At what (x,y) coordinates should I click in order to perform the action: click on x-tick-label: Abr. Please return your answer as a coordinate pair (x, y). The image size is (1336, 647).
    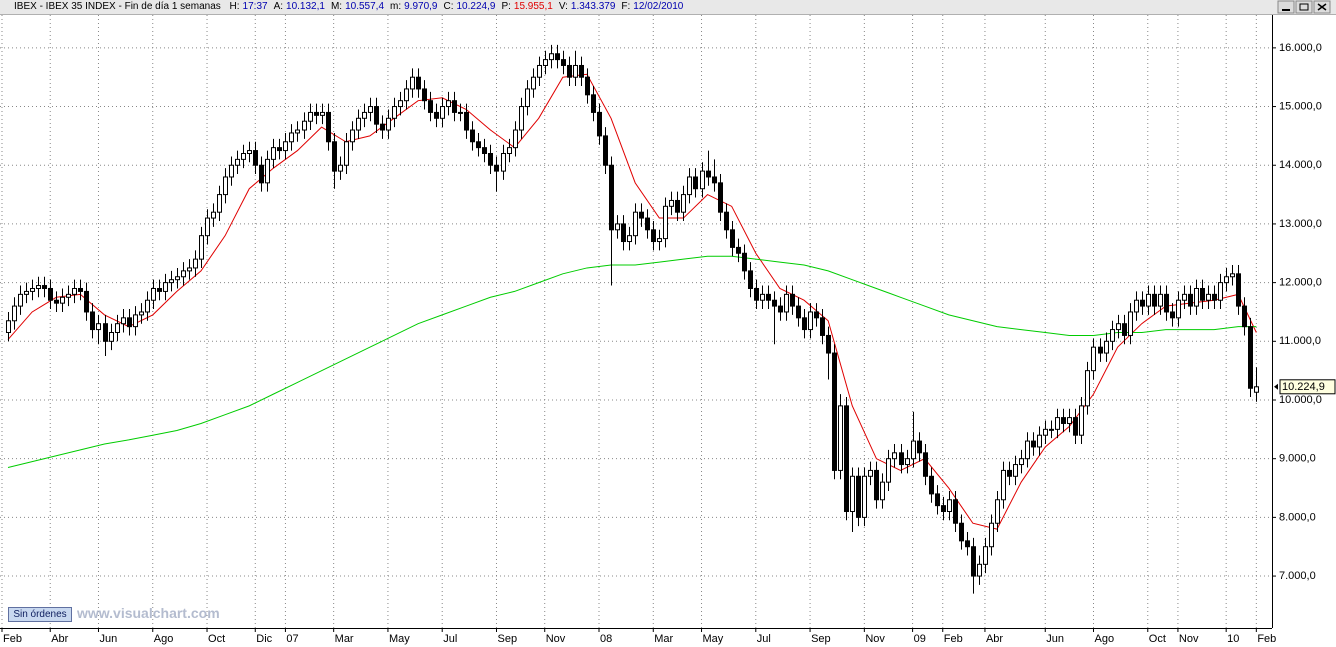
    Looking at the image, I should click on (59, 639).